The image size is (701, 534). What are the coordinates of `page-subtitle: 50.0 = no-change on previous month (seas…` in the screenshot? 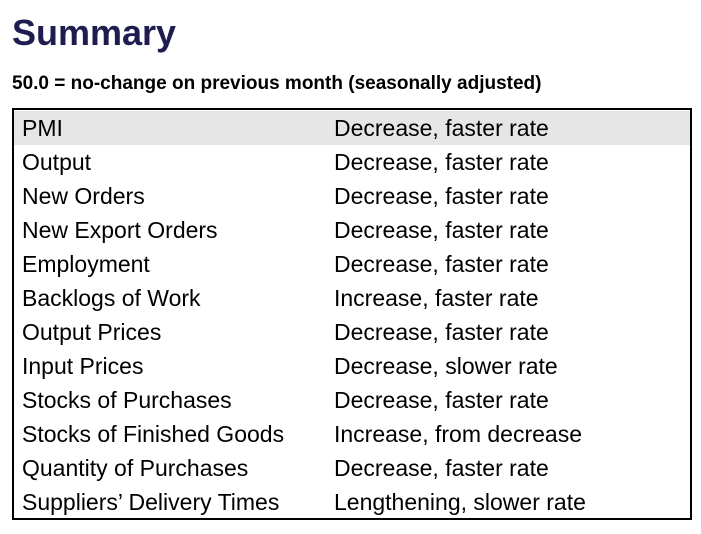 It's located at (277, 83).